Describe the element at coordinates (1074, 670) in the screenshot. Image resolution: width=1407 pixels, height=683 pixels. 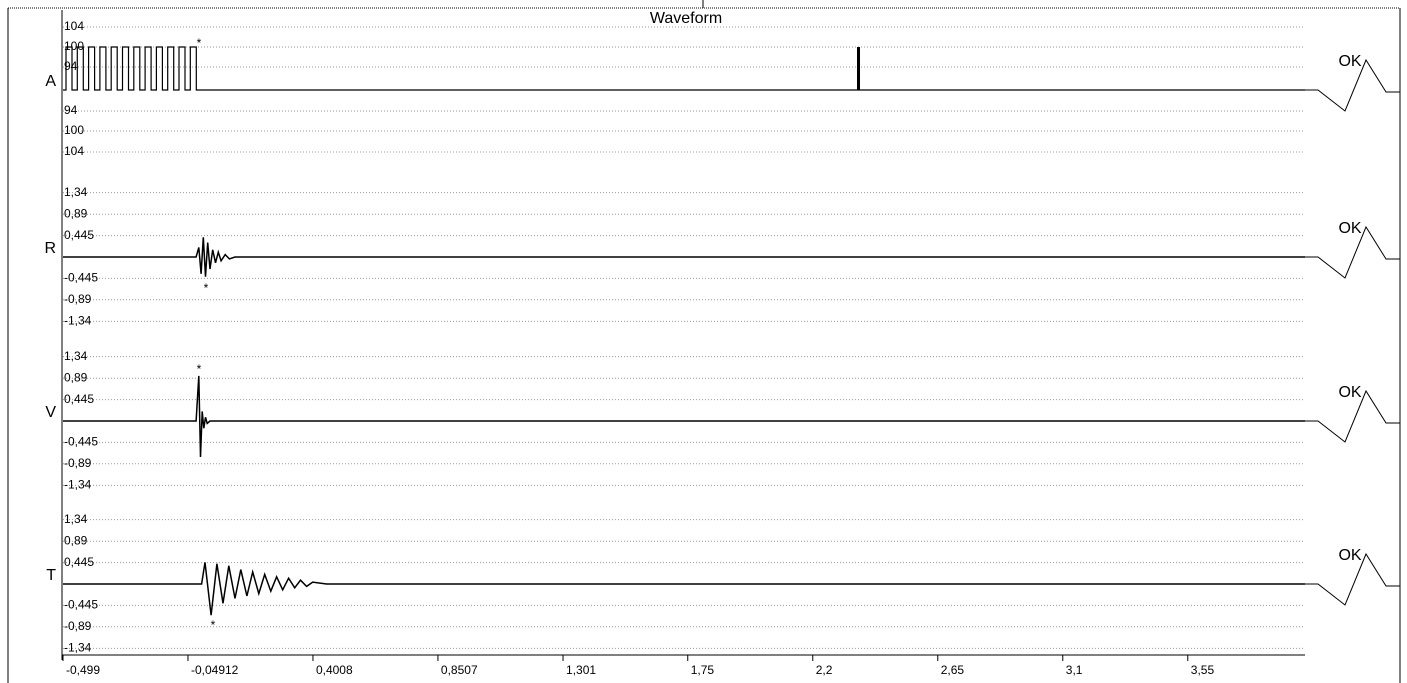
I see `x-tick-label: 3,1` at that location.